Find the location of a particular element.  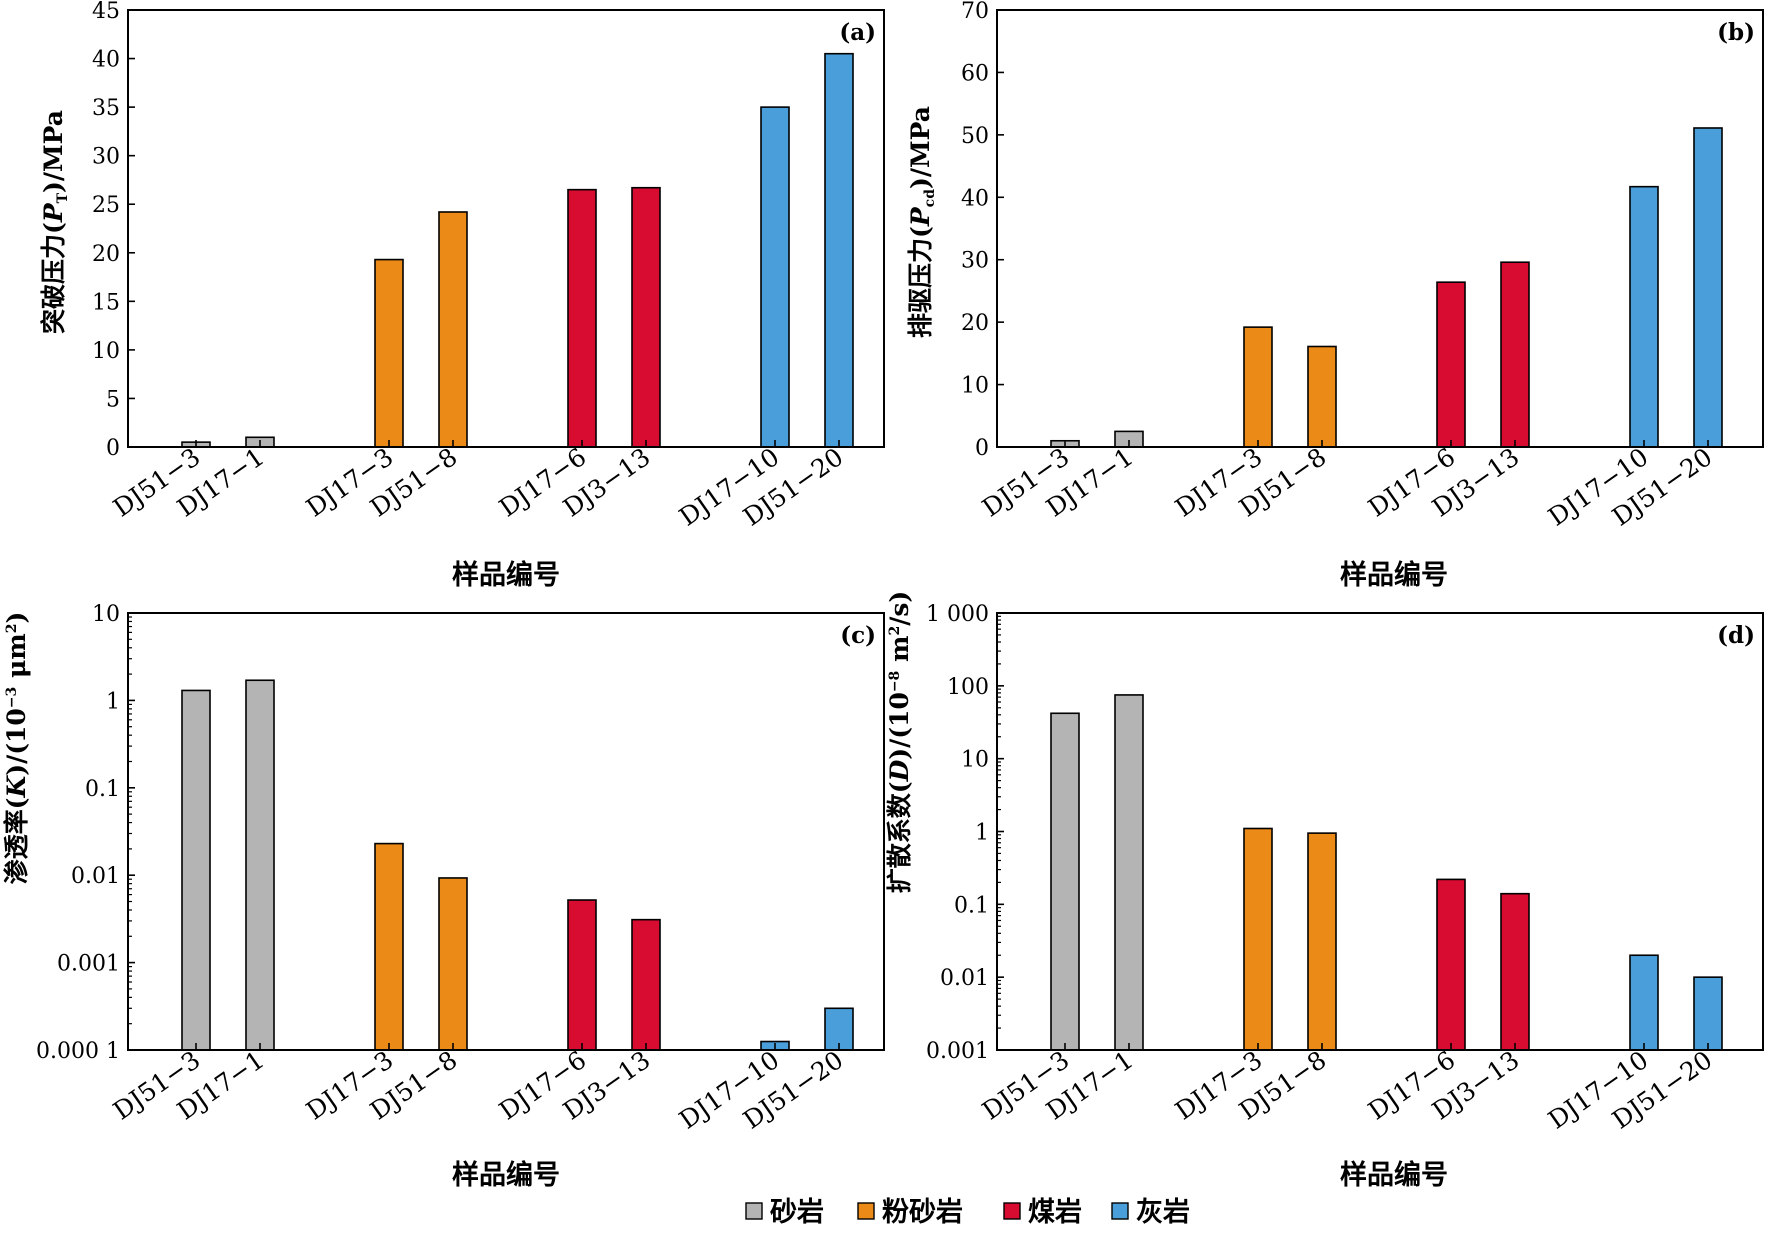

y-tick-label: 60 is located at coordinates (975, 73).